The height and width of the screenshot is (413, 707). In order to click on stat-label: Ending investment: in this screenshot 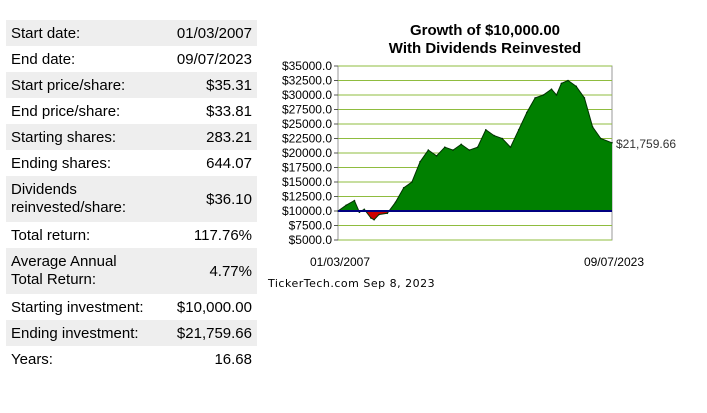, I will do `click(81, 333)`.